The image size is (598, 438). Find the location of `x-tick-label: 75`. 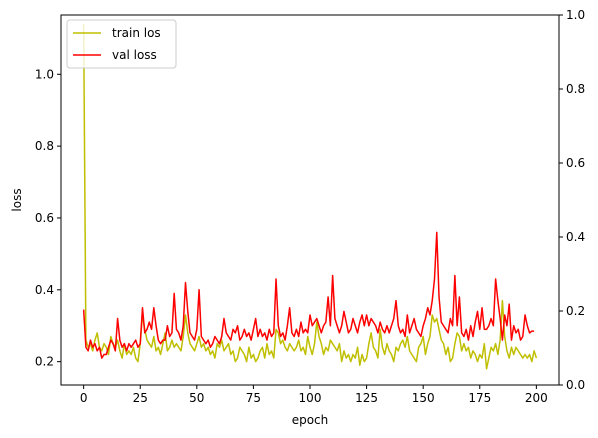

x-tick-label: 75 is located at coordinates (253, 398).